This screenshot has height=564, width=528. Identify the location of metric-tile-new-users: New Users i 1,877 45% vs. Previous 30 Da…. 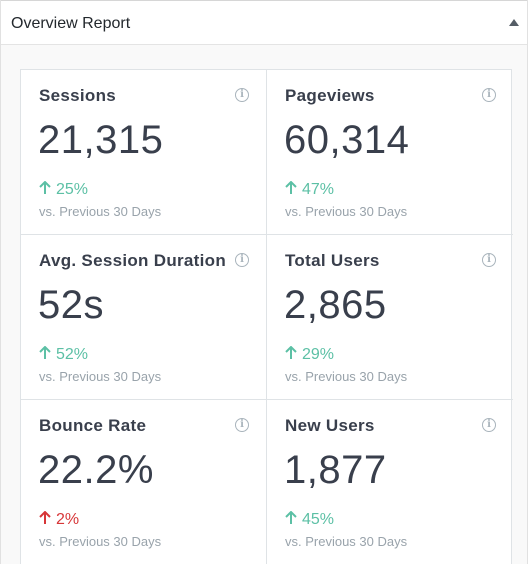
(390, 482).